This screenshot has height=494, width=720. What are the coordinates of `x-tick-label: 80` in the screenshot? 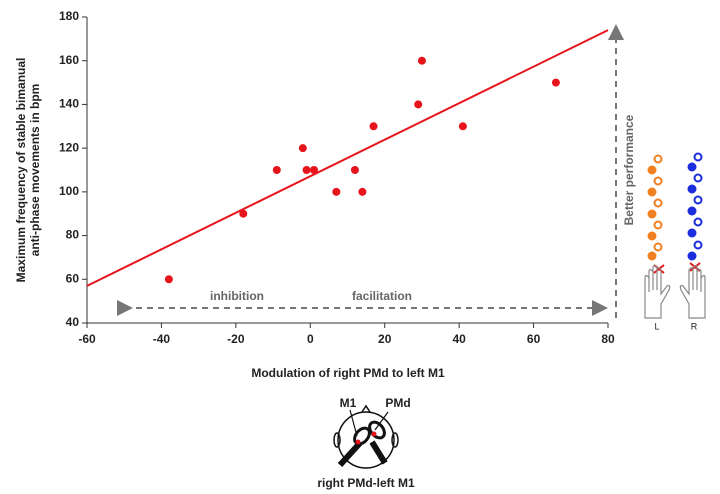 It's located at (608, 339).